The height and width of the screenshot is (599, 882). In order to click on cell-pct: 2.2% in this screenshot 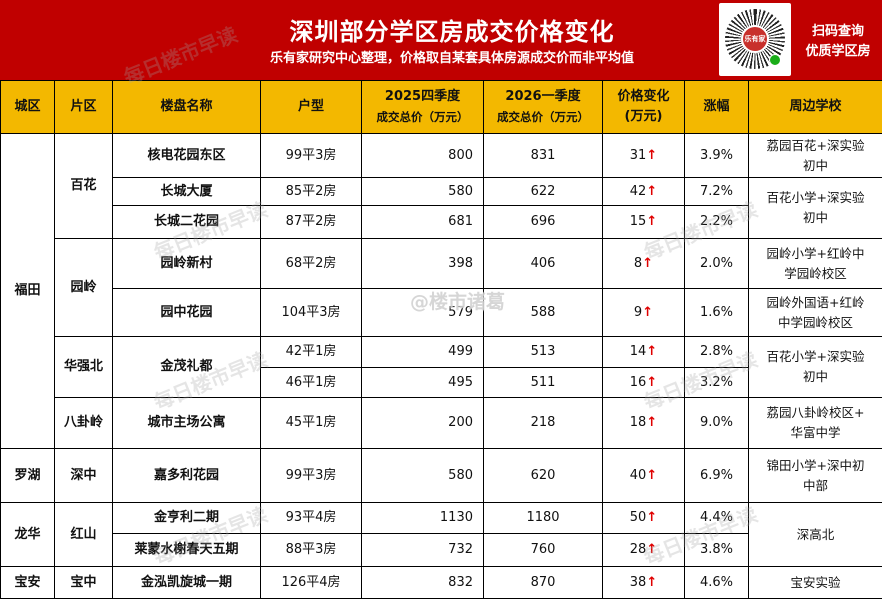, I will do `click(716, 222)`.